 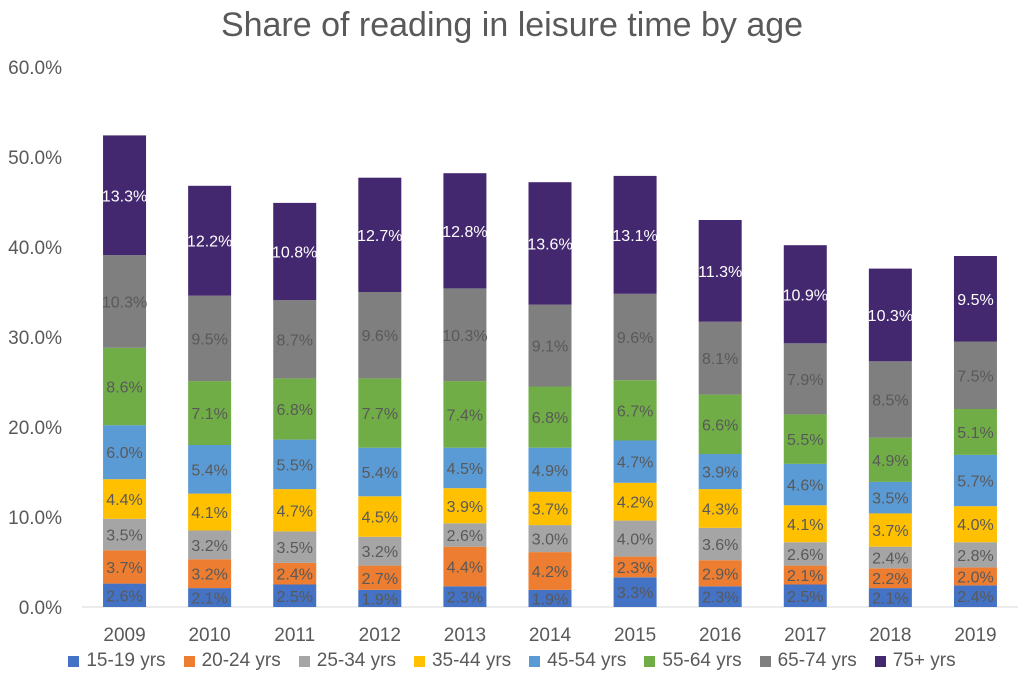 What do you see at coordinates (635, 568) in the screenshot?
I see `data-label: 2.3%` at bounding box center [635, 568].